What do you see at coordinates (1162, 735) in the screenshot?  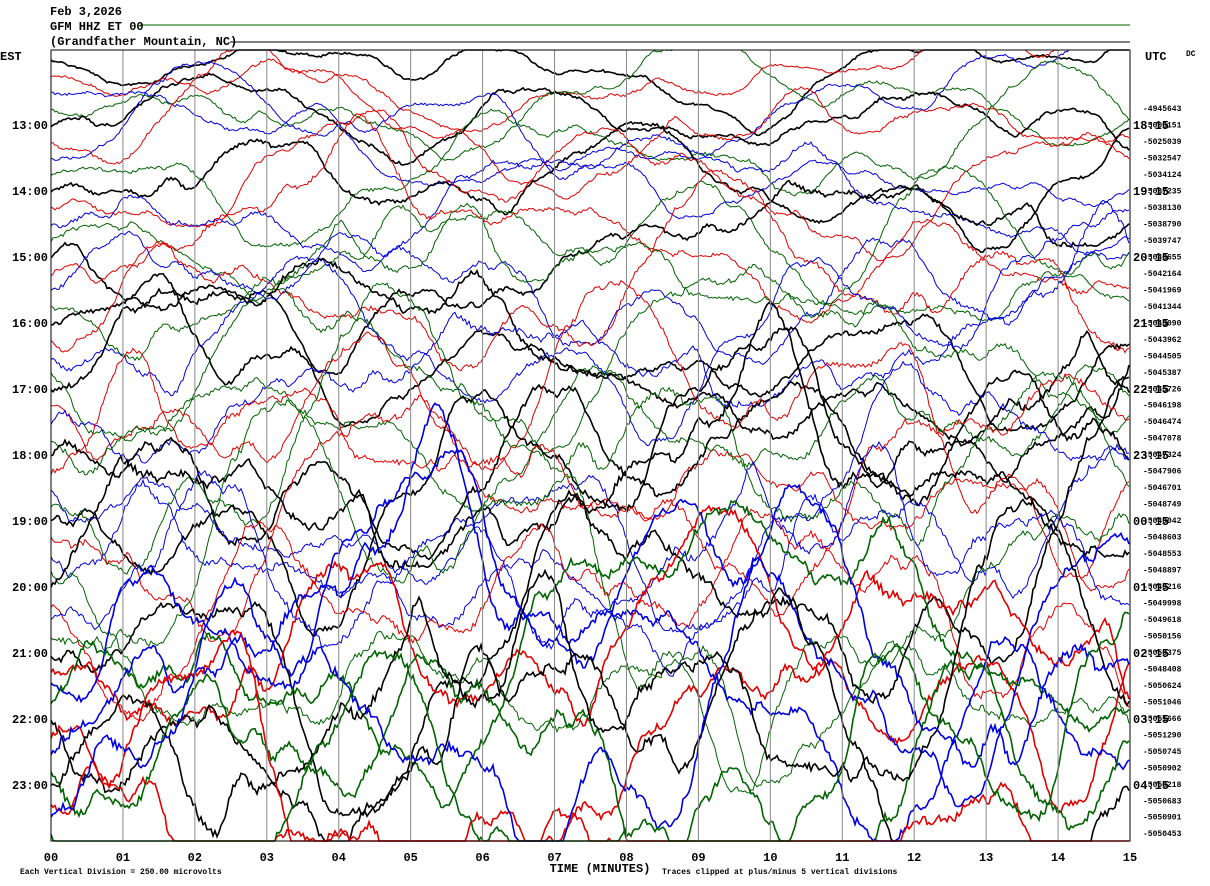 I see `dc-offset: -5051290` at bounding box center [1162, 735].